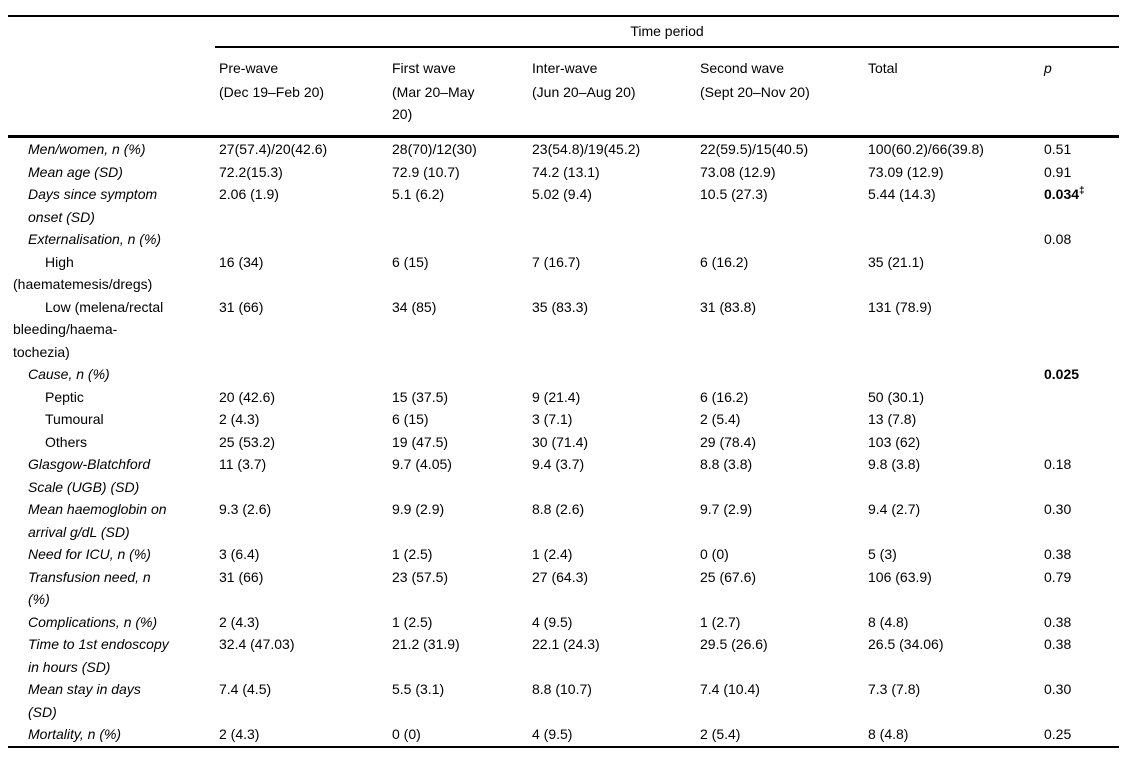 This screenshot has width=1121, height=764. I want to click on value-cell: 7.4 (4.5), so click(245, 689).